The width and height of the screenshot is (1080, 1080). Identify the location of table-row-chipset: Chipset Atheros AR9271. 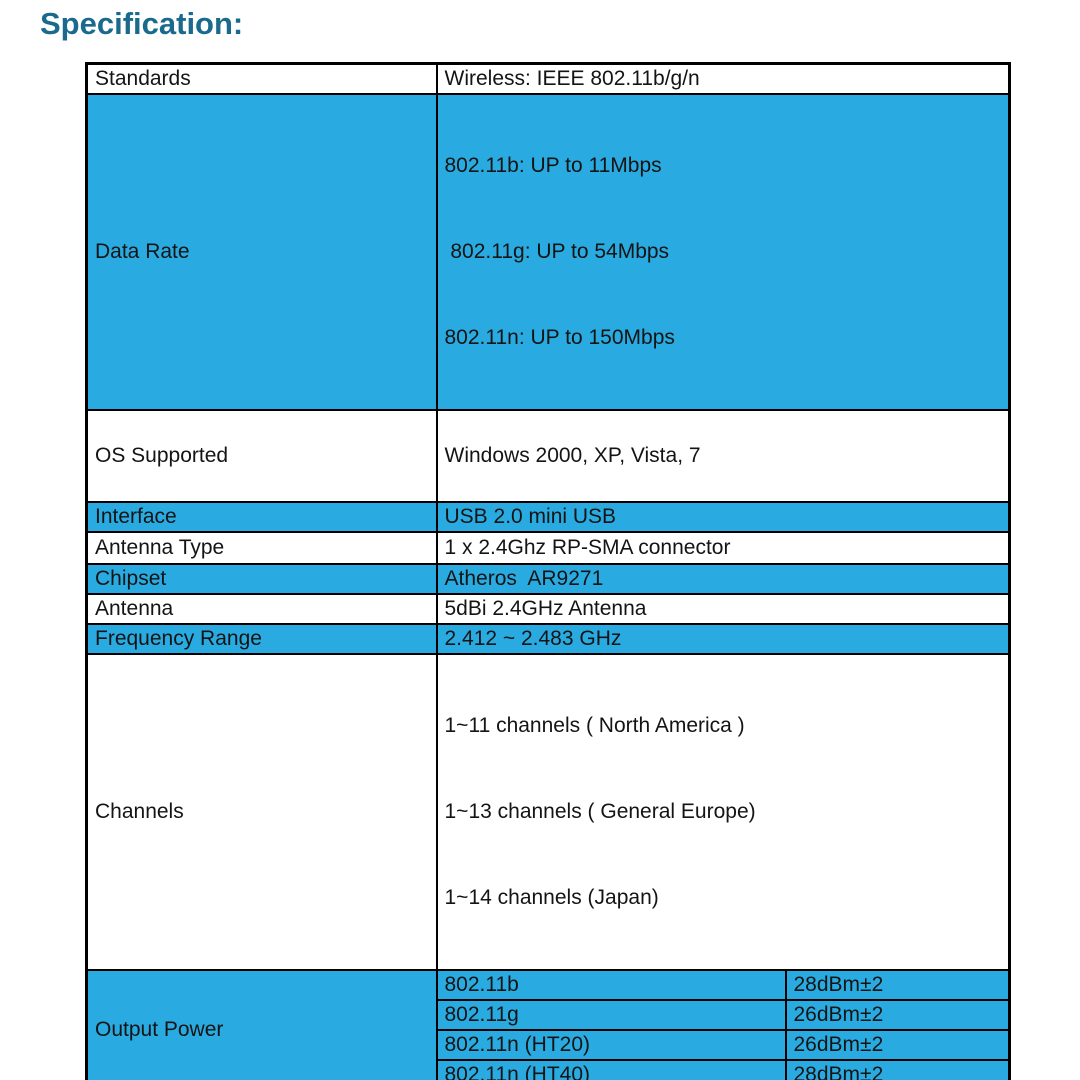
(548, 579).